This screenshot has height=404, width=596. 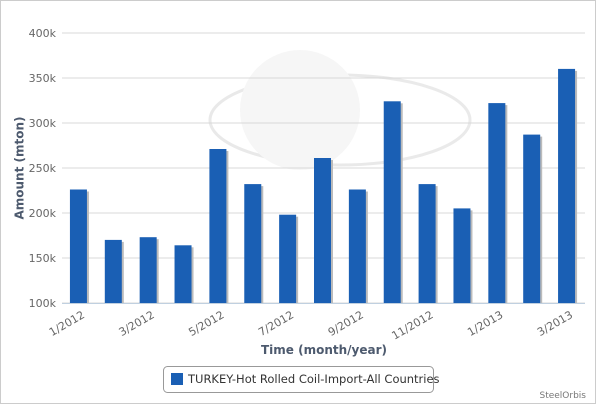 I want to click on legend-box, so click(x=298, y=379).